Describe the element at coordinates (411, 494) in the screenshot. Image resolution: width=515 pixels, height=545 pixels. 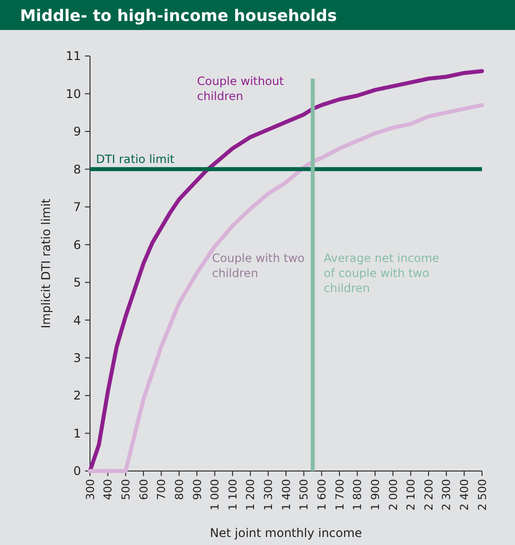
I see `x-tick-label: 2 100` at that location.